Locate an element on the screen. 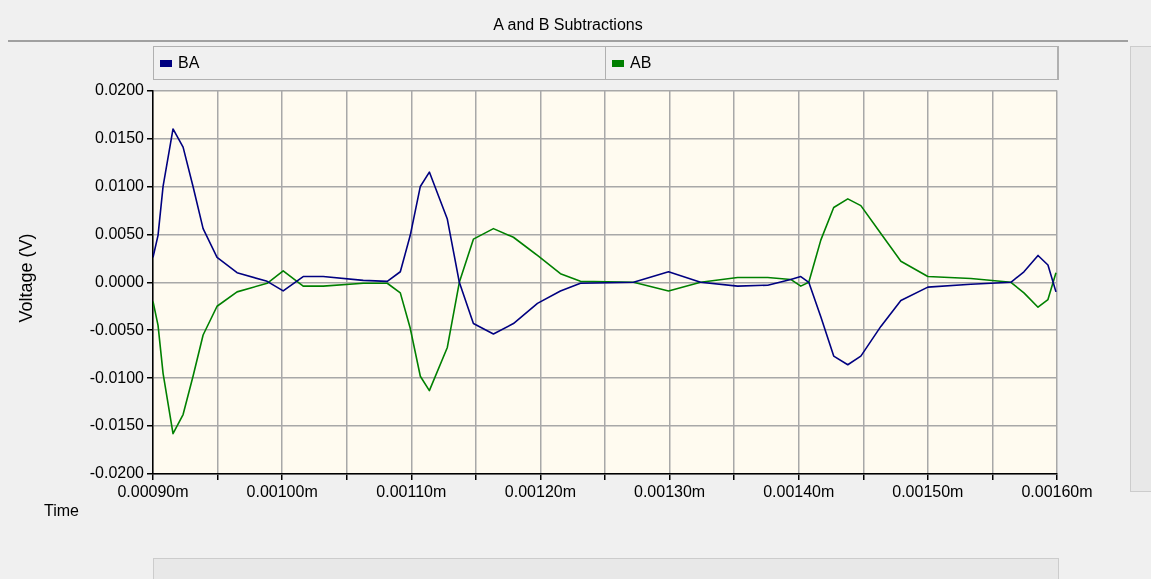  x-tick-label: 0.00120m is located at coordinates (540, 492).